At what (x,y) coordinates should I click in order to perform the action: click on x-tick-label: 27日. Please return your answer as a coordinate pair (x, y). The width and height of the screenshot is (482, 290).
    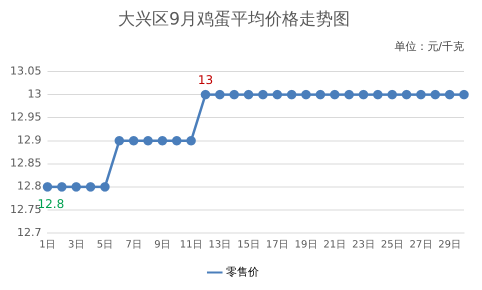
    Looking at the image, I should click on (421, 245).